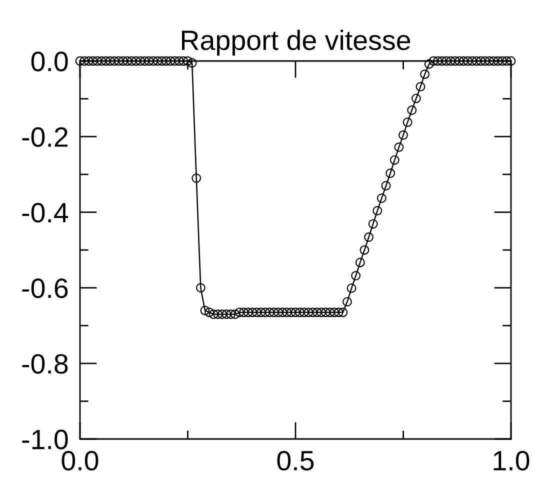 The image size is (533, 479). Describe the element at coordinates (295, 460) in the screenshot. I see `x-tick-label: 0.5` at that location.